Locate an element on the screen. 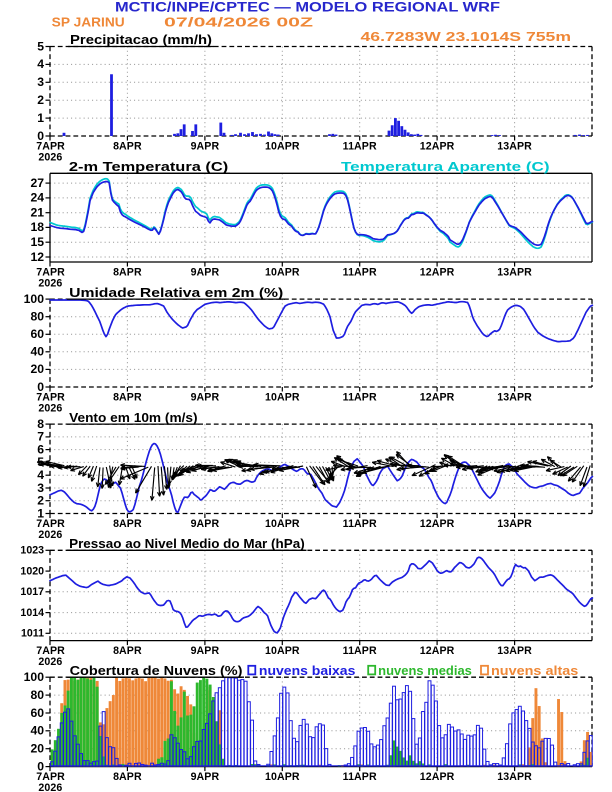  svg-text: 1023 is located at coordinates (32, 551).